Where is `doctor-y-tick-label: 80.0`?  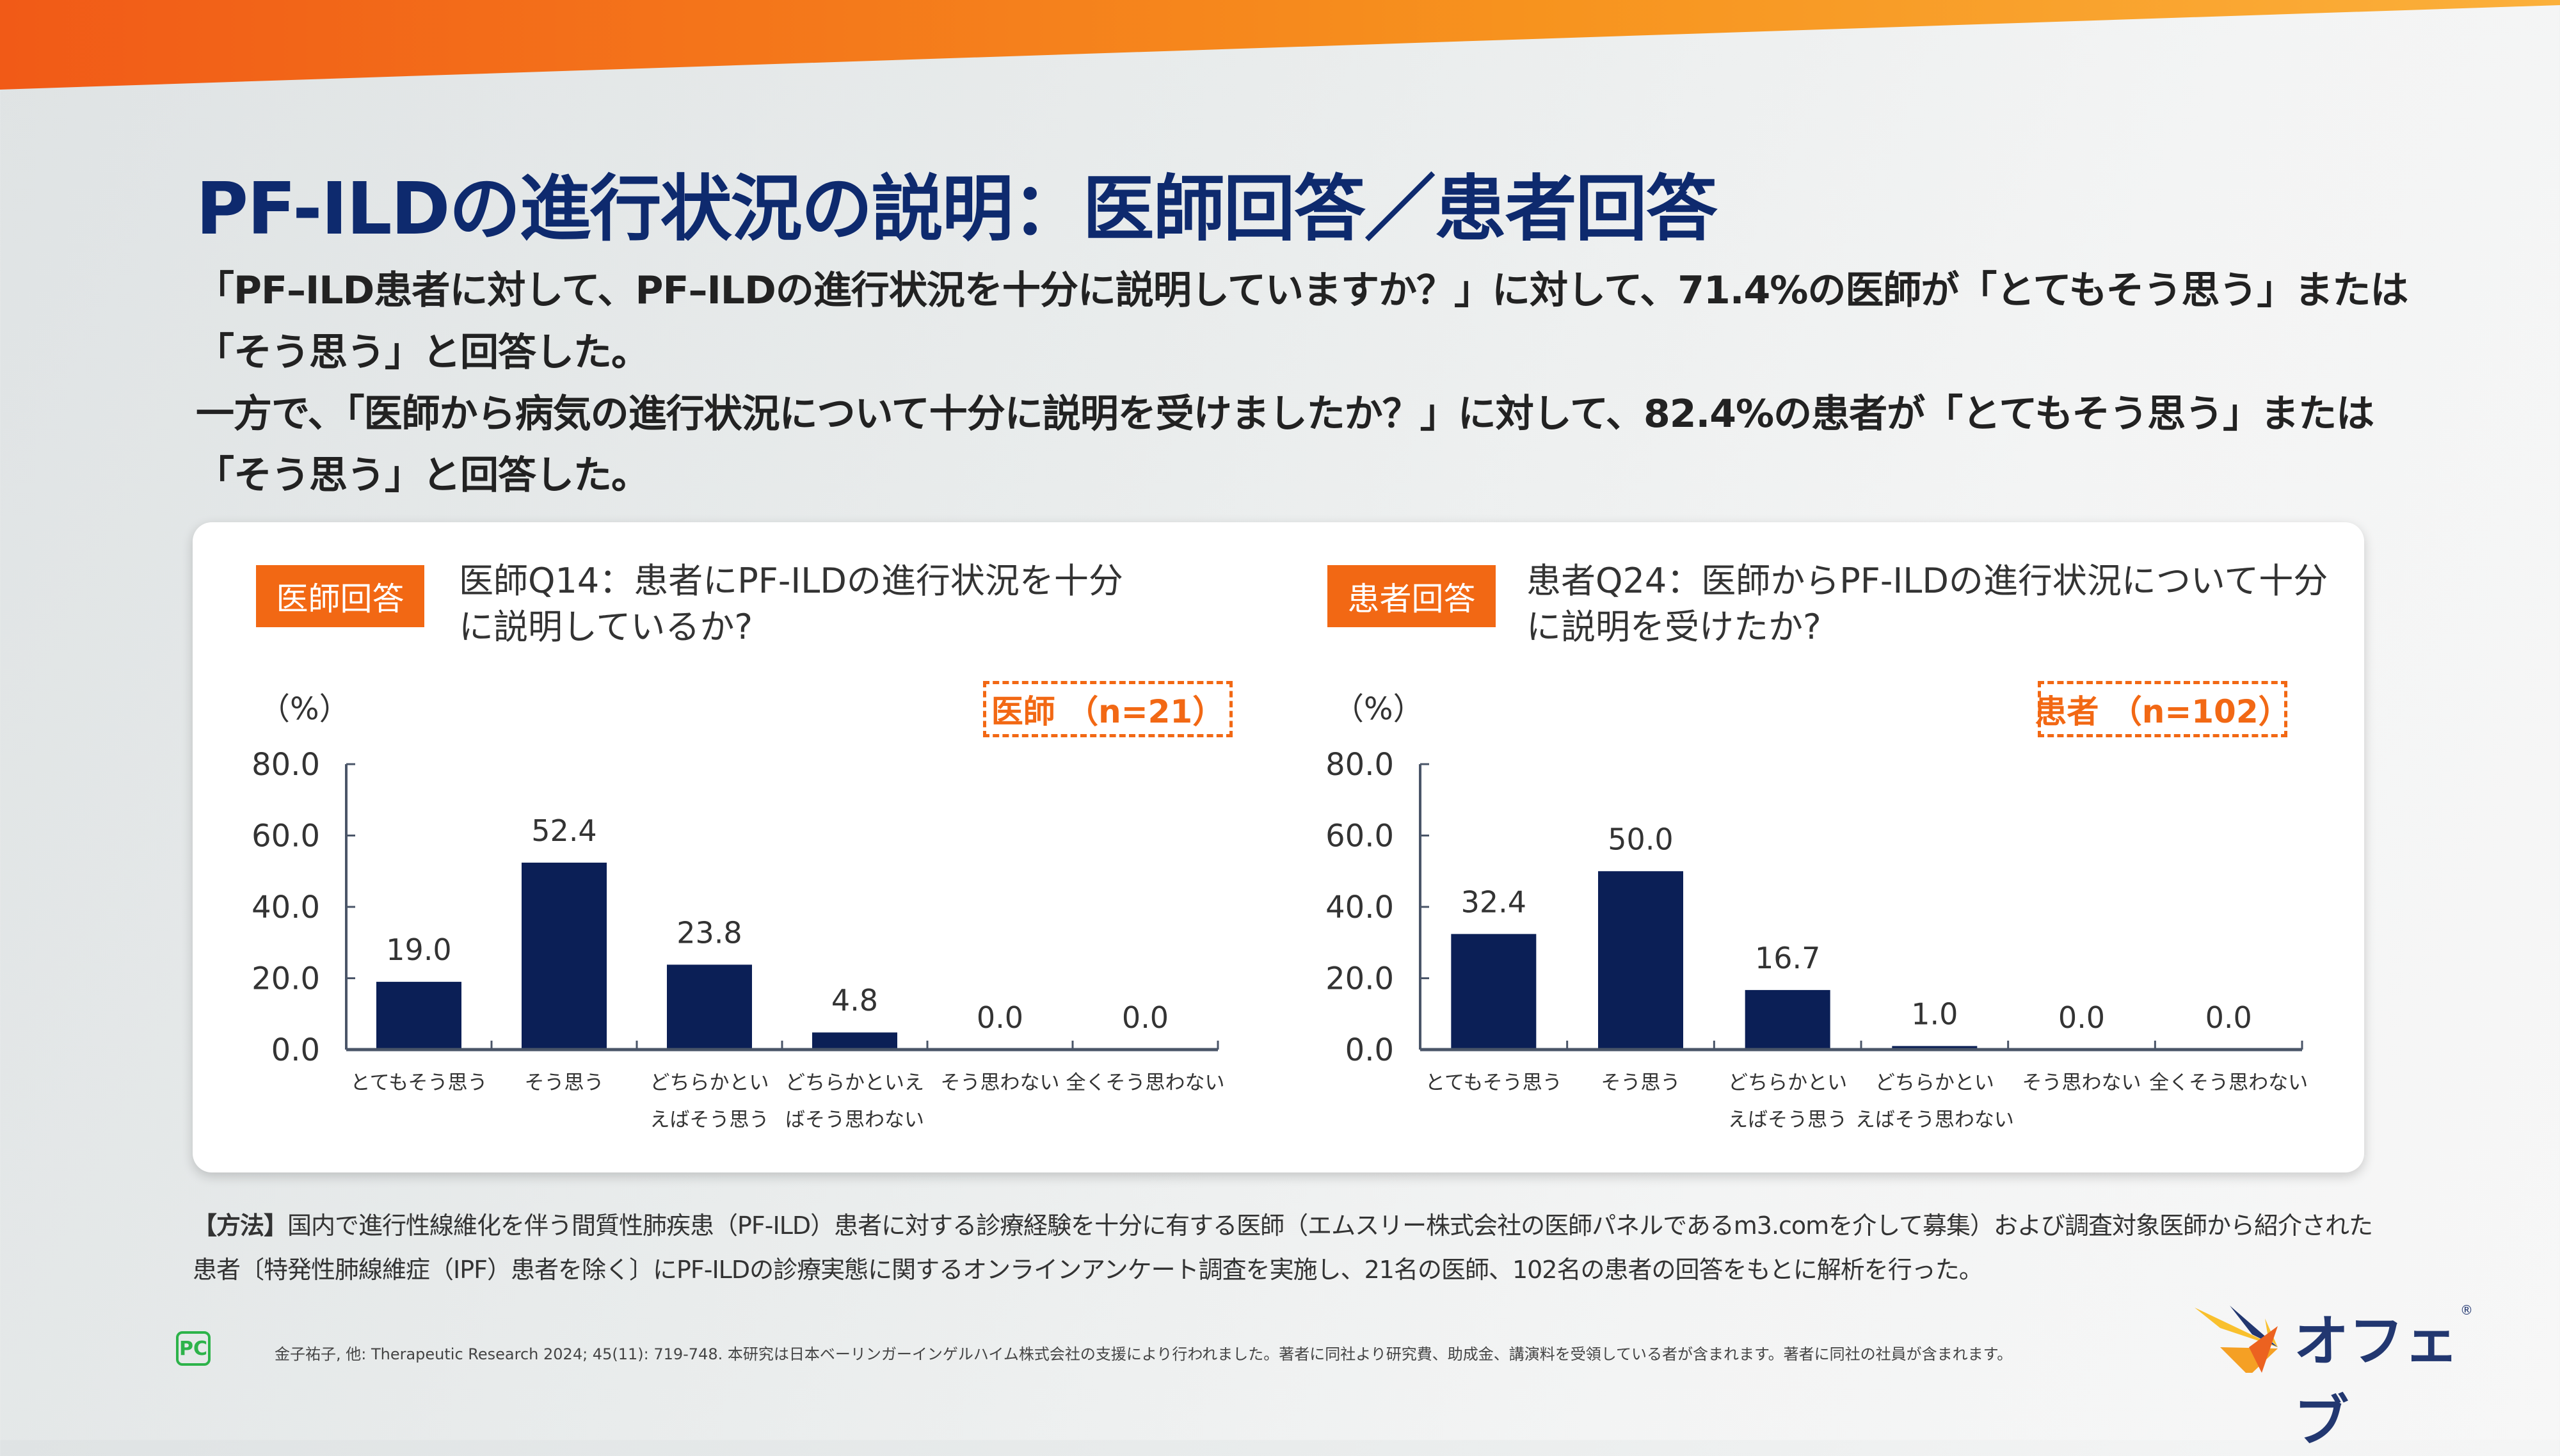
doctor-y-tick-label: 80.0 is located at coordinates (286, 765).